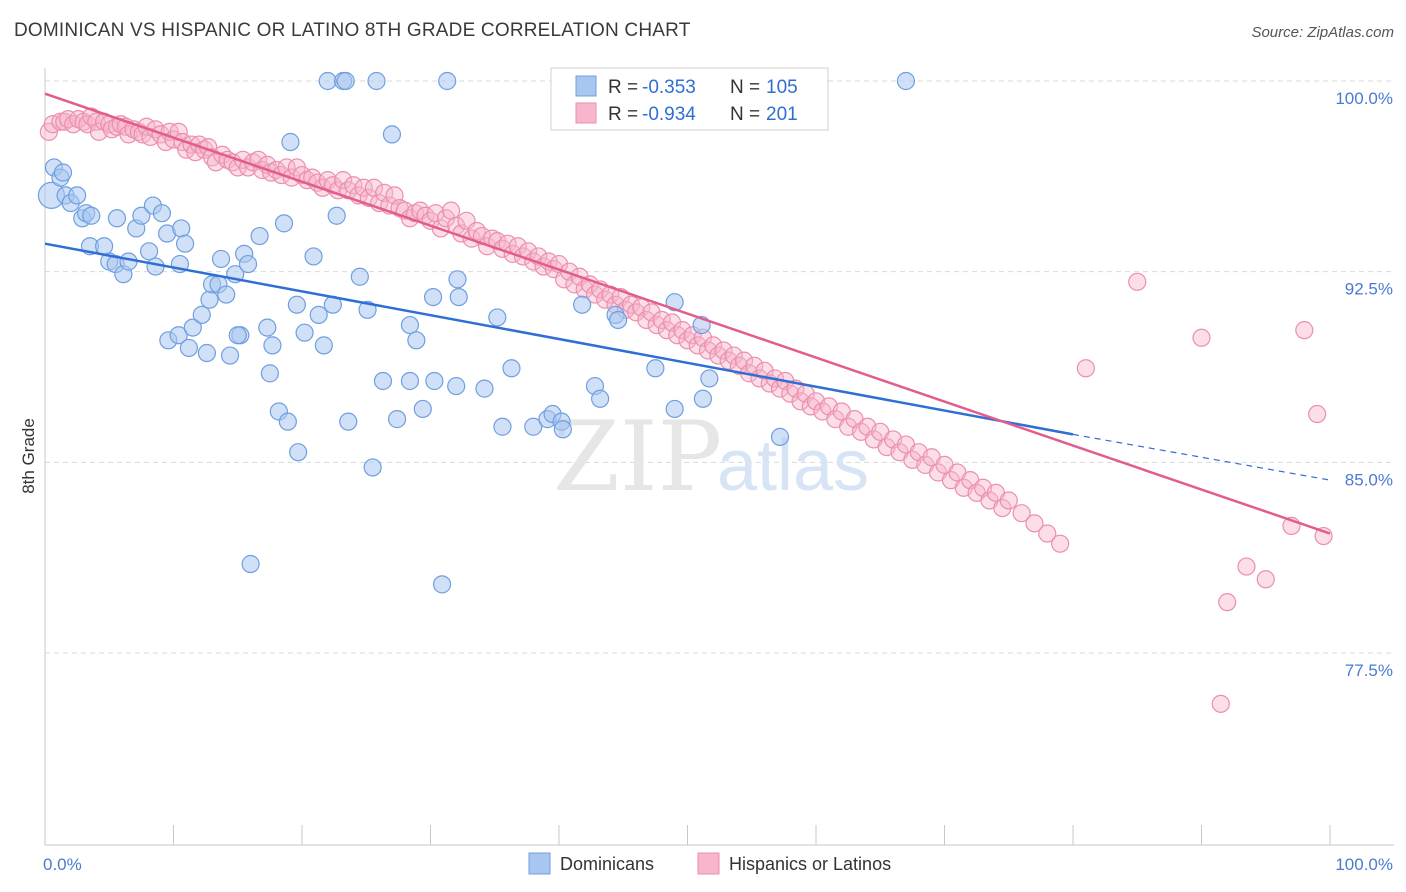  Describe the element at coordinates (689, 99) in the screenshot. I see `legend-box: R = -0.353 N = 105 R = -0.934 N = 201` at that location.